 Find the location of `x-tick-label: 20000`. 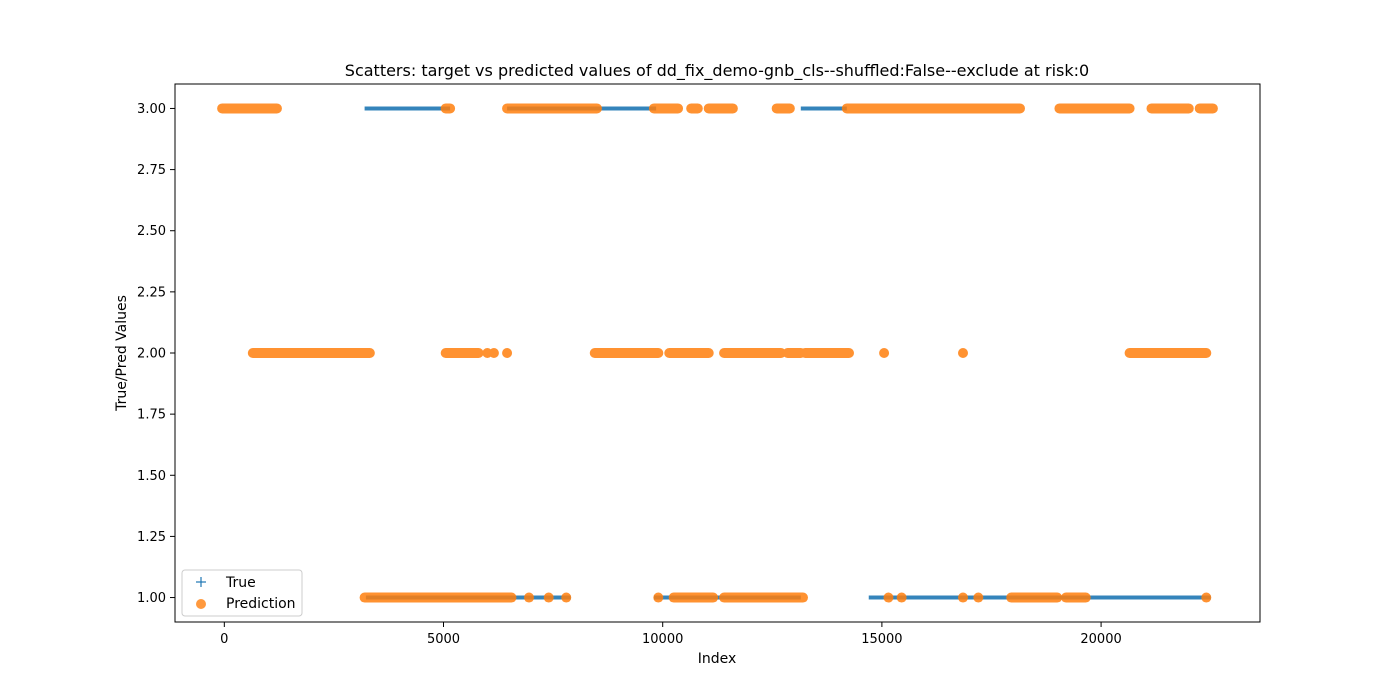

x-tick-label: 20000 is located at coordinates (1100, 639).